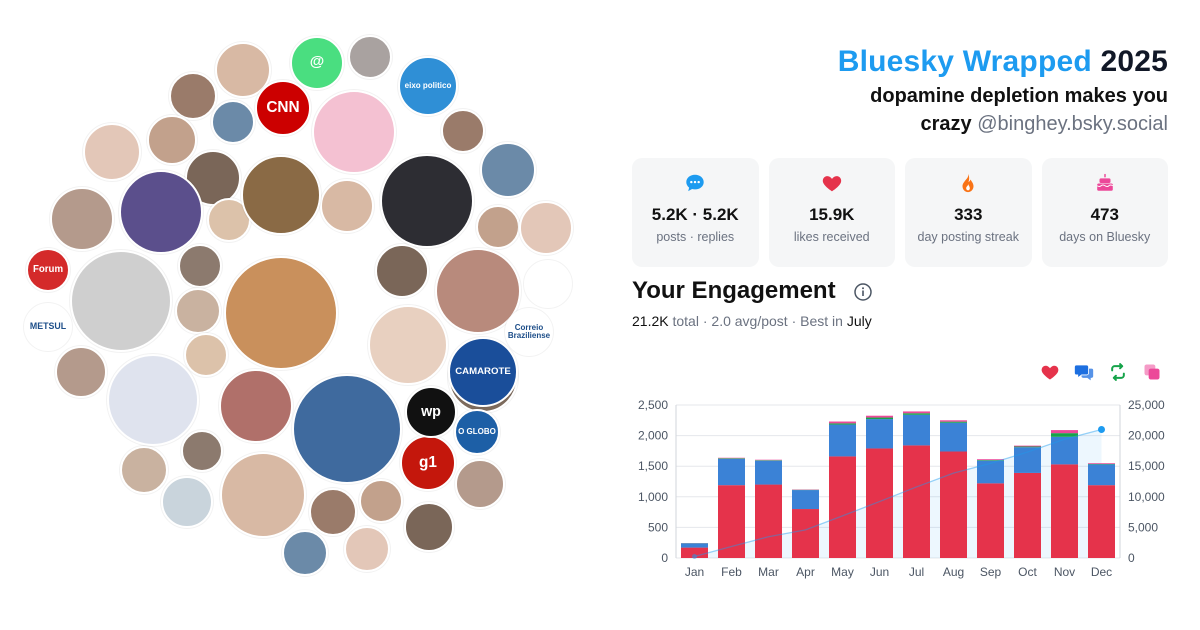 This screenshot has width=1200, height=630. I want to click on legend-reply-icon, so click(1084, 372).